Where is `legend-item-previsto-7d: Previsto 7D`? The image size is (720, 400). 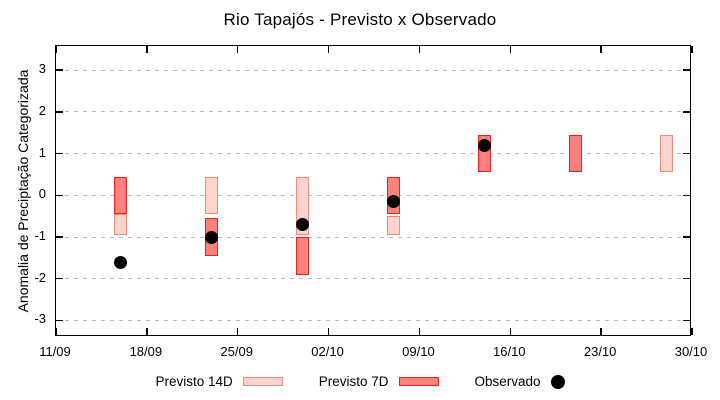
legend-item-previsto-7d: Previsto 7D is located at coordinates (379, 381).